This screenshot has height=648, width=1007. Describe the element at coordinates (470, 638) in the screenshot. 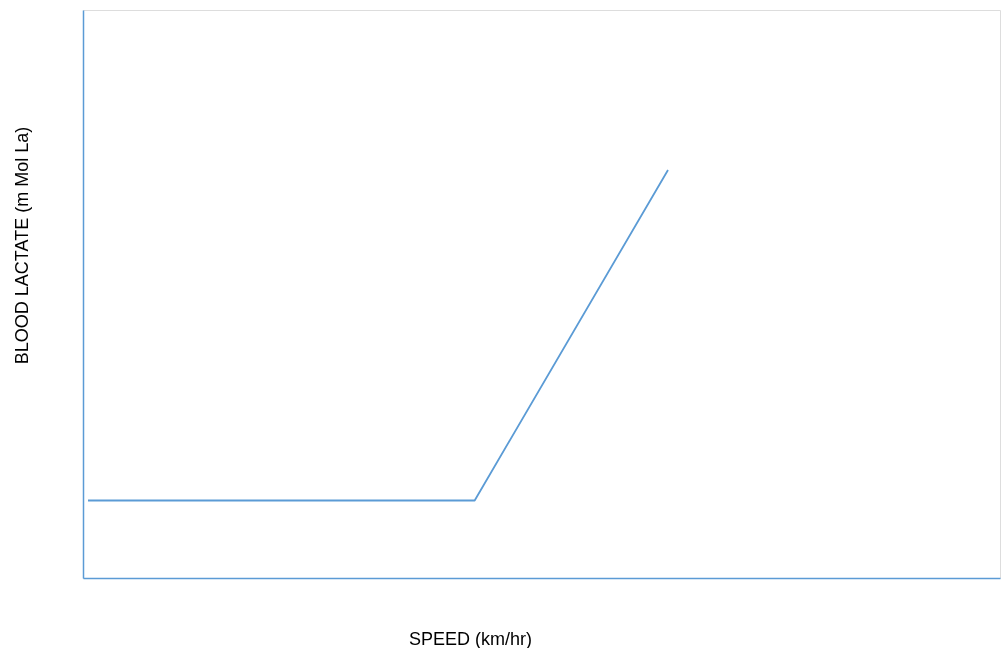

I see `x-axis-title: SPEED (km/hr)` at that location.